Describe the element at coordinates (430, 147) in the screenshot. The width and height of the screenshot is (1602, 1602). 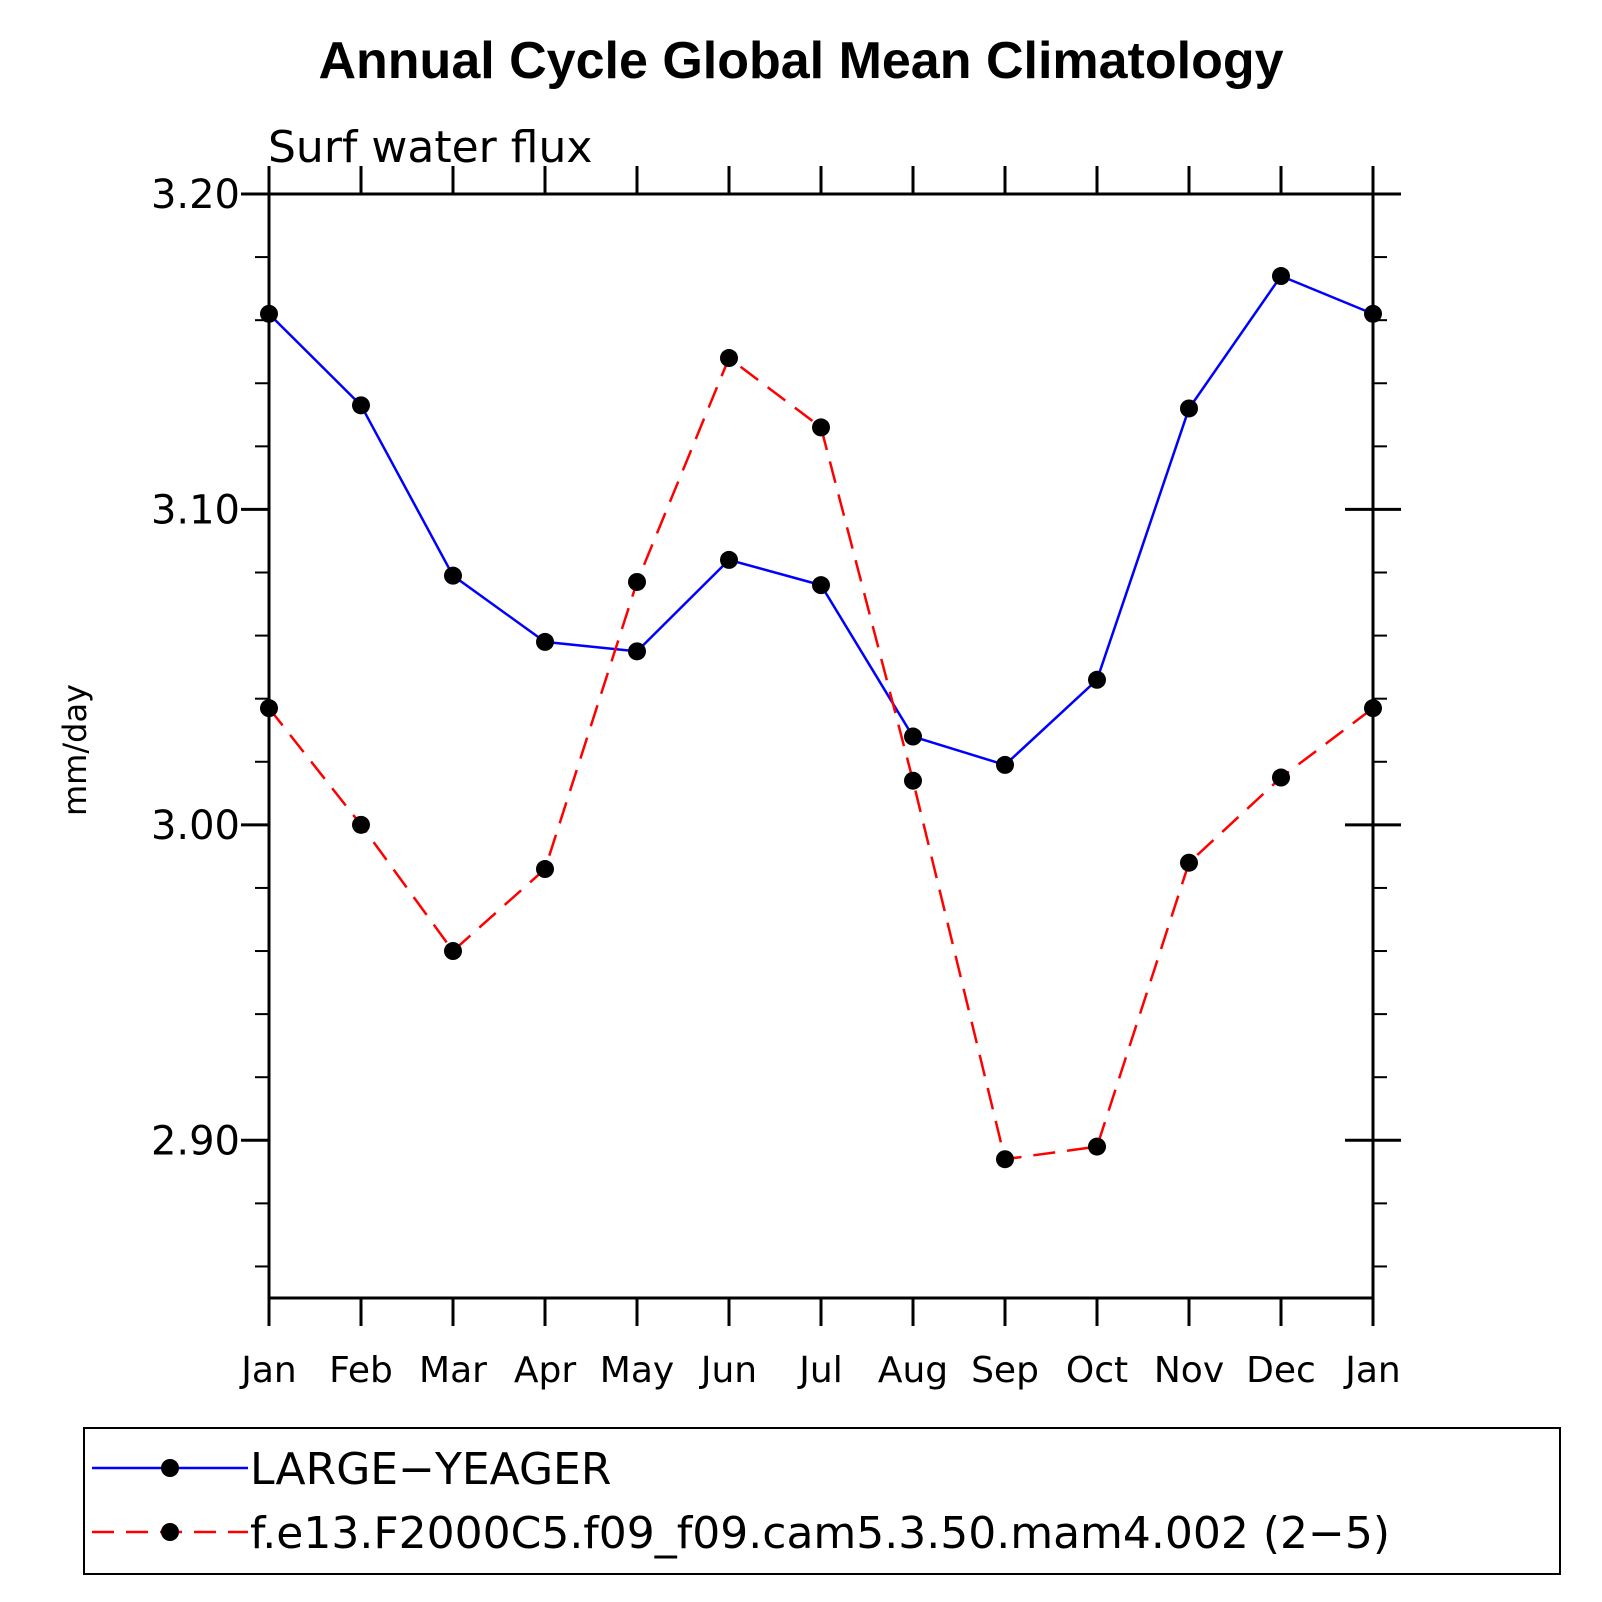
I see `chart-subtitle: Surf water flux` at that location.